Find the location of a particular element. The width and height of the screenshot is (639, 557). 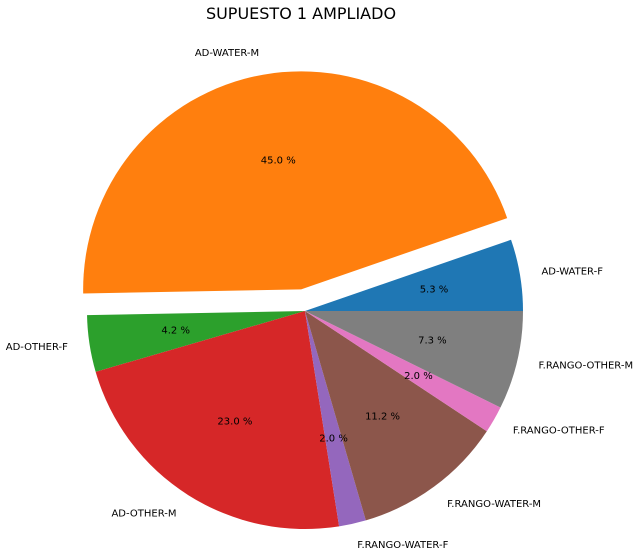

pct-label-ad-other-f: 4.2 % is located at coordinates (175, 331).